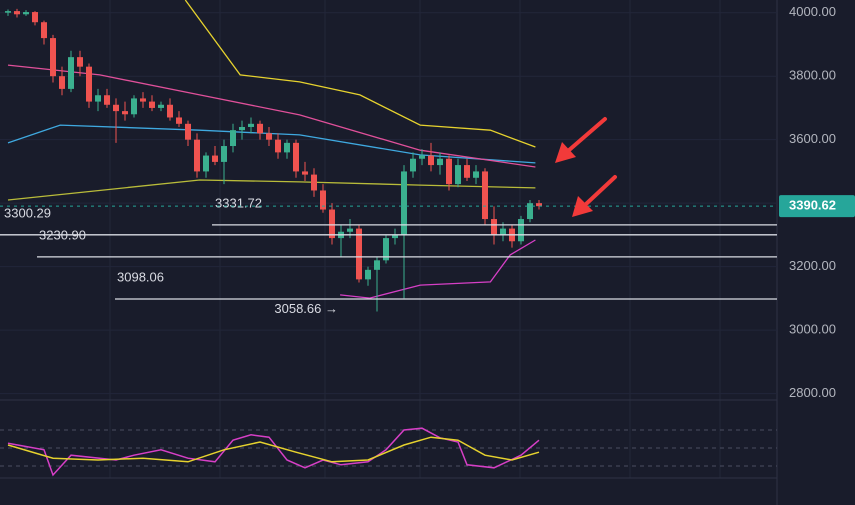 The height and width of the screenshot is (505, 855). Describe the element at coordinates (812, 75) in the screenshot. I see `y-tick-label: 3800.00` at that location.